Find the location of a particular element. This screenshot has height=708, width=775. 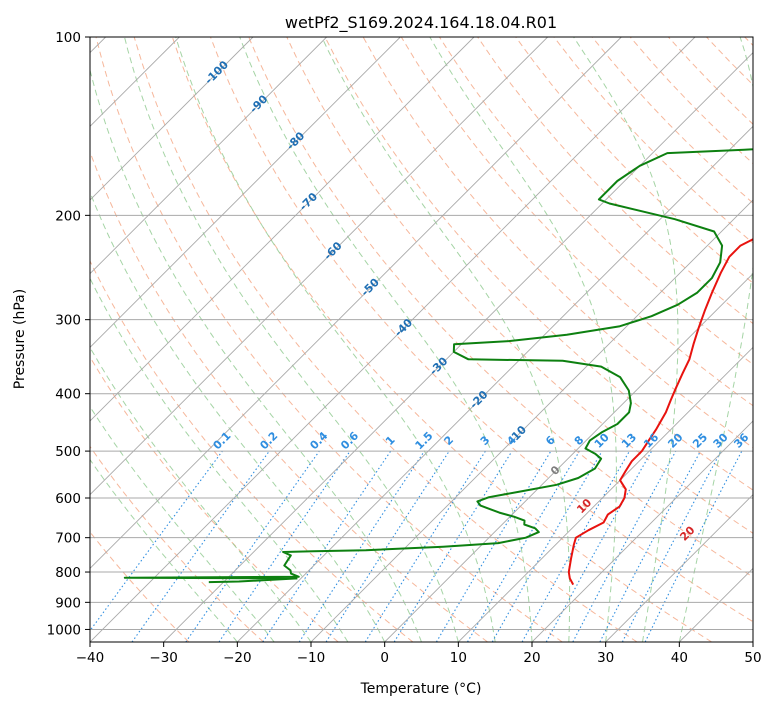

y-tick-label: 900 is located at coordinates (68, 603).